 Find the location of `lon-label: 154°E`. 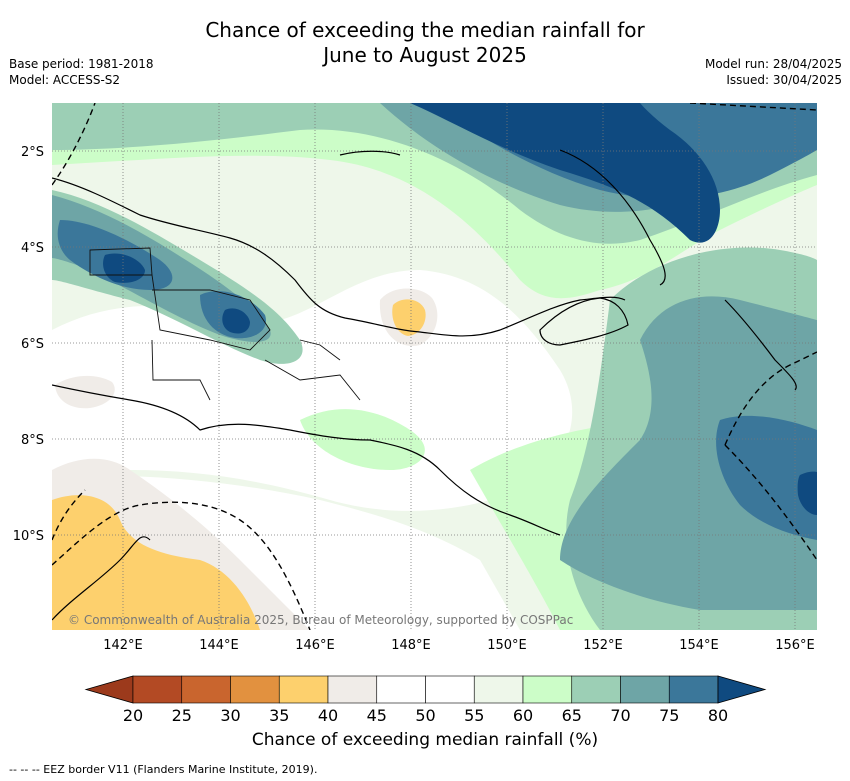

lon-label: 154°E is located at coordinates (699, 645).